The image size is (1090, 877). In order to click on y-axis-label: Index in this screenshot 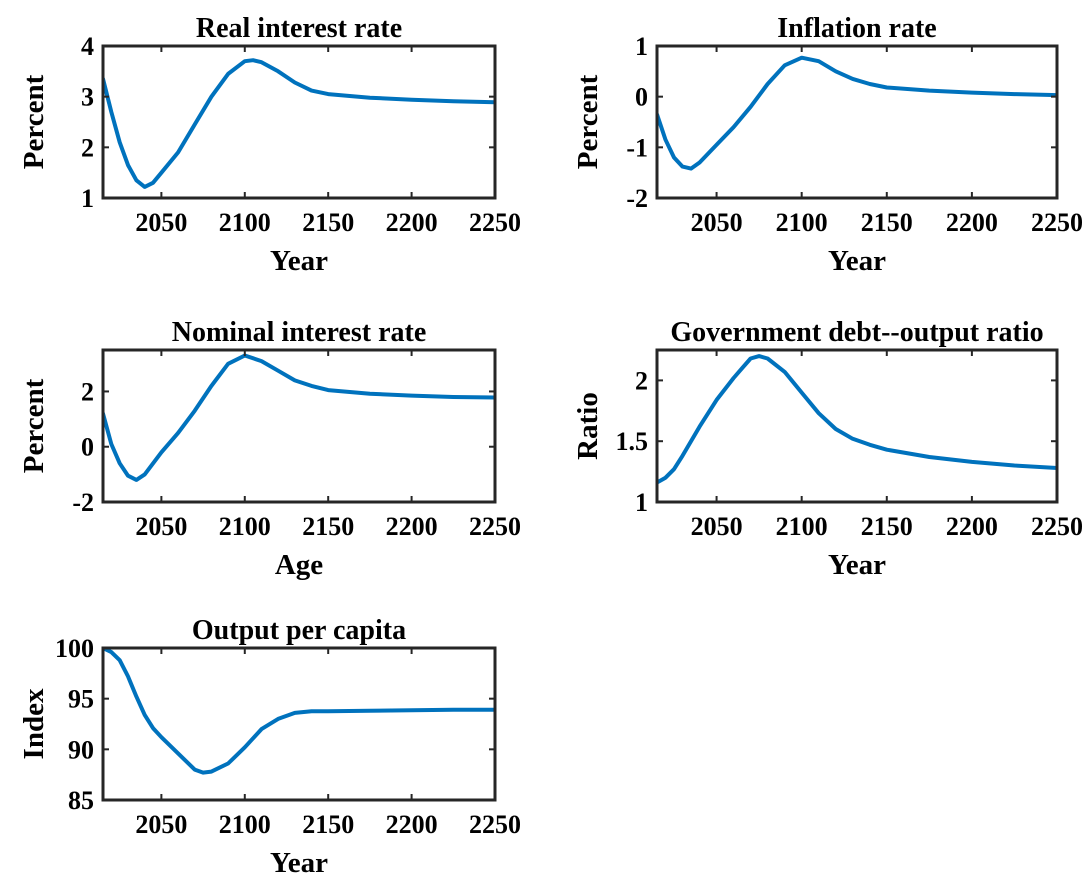, I will do `click(34, 723)`.